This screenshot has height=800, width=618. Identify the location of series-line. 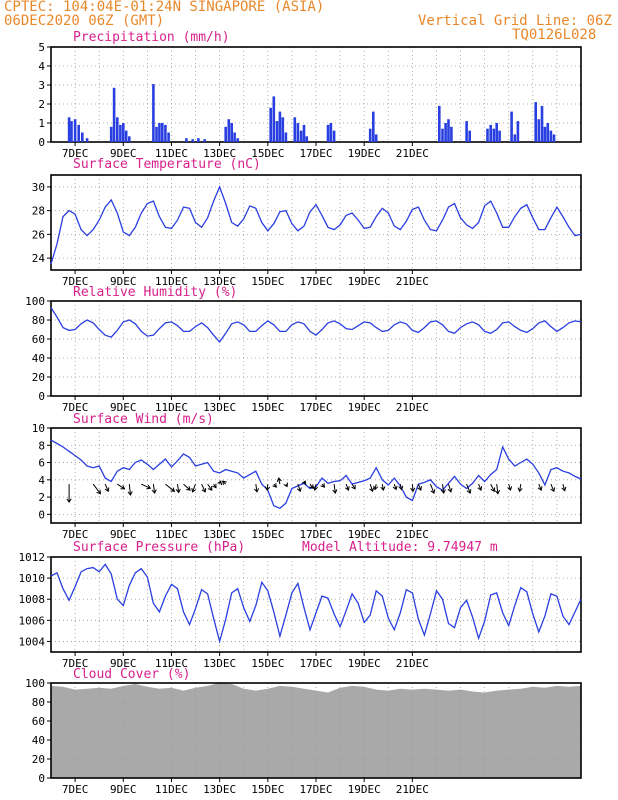
(316, 474).